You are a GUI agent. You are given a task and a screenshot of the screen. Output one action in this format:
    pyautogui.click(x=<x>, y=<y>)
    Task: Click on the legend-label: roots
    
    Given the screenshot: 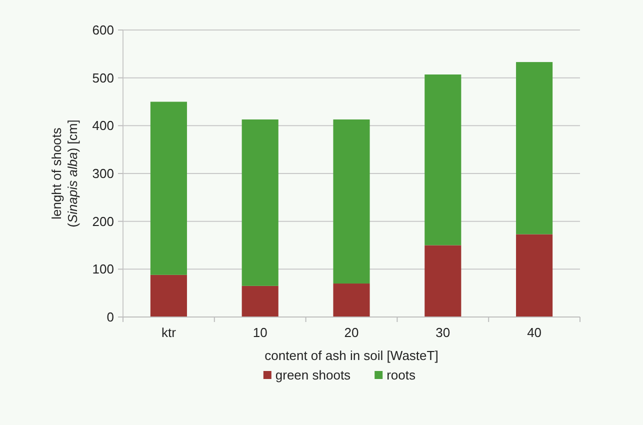 What is the action you would take?
    pyautogui.click(x=401, y=375)
    